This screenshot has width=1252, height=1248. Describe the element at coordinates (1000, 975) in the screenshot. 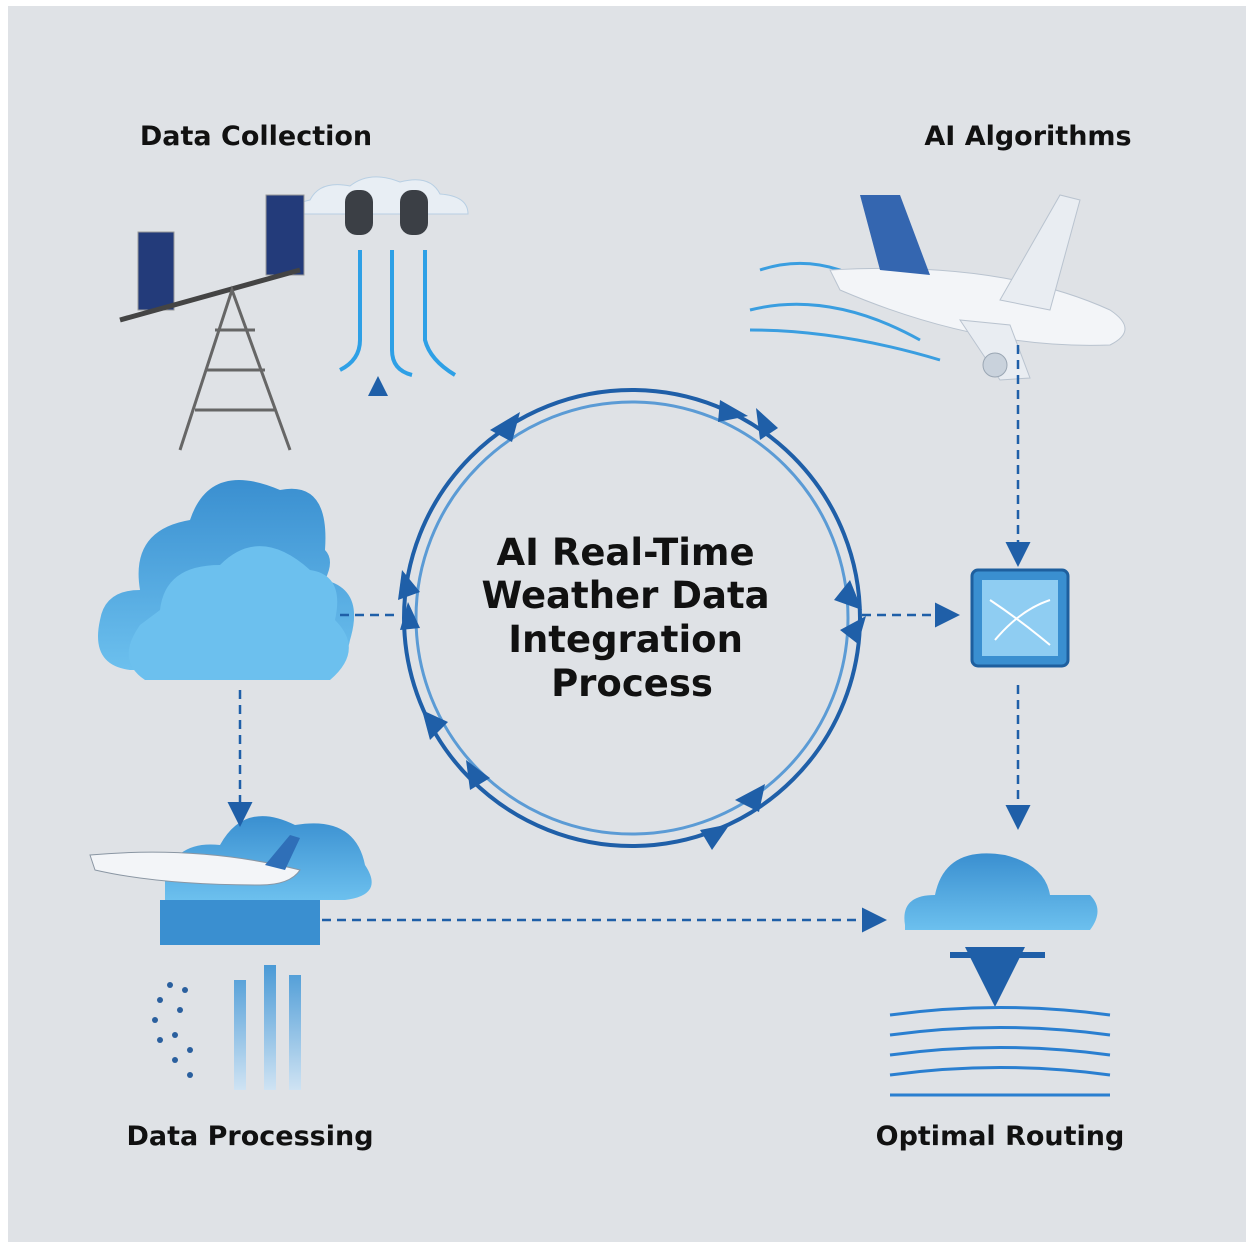

I see `routing-illustration` at that location.